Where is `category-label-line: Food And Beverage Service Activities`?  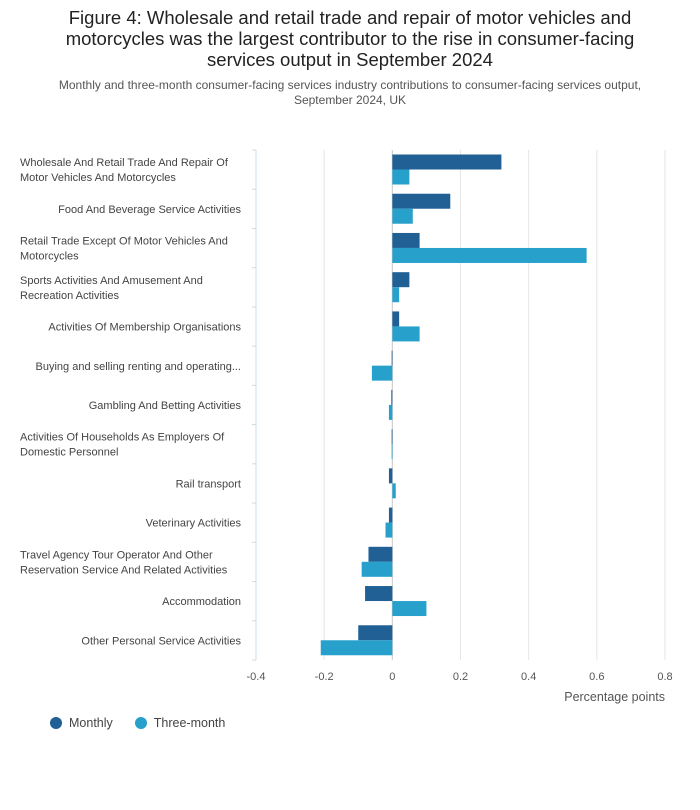 category-label-line: Food And Beverage Service Activities is located at coordinates (149, 210).